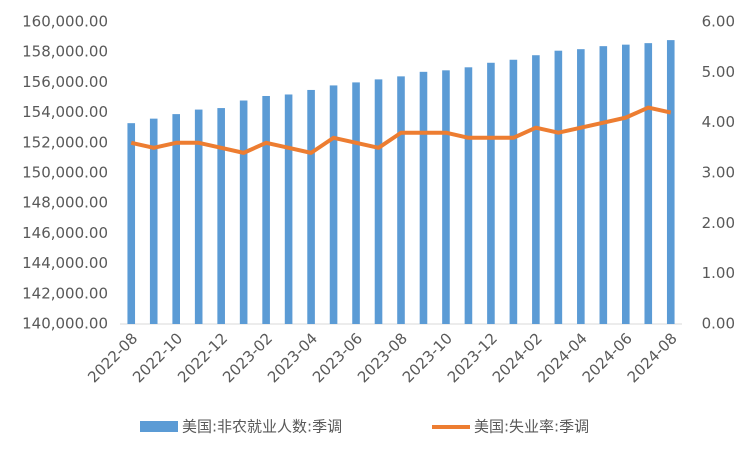 This screenshot has width=750, height=450. I want to click on line, so click(401, 130).